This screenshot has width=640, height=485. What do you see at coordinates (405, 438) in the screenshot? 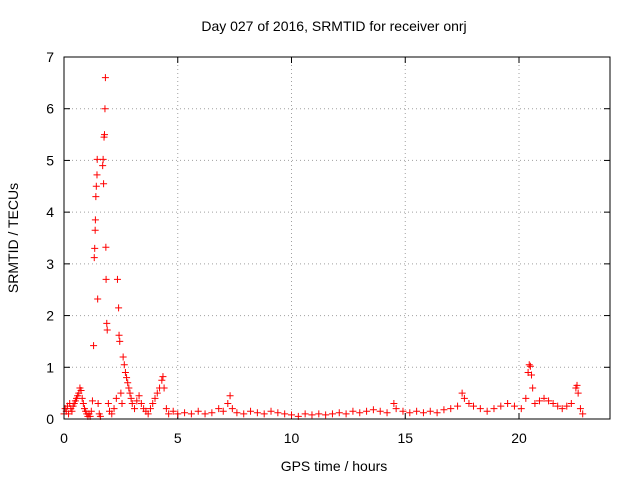
I see `x-tick-label: 15` at bounding box center [405, 438].